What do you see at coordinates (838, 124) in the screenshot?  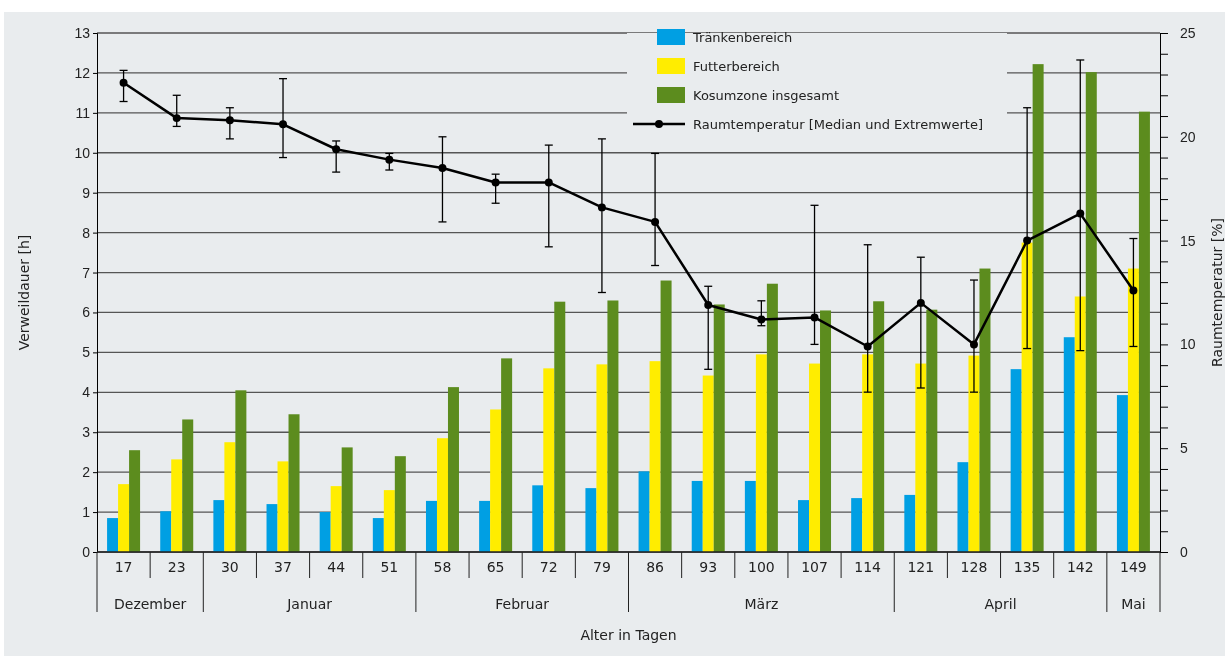 I see `legend-label: Raumtemperatur [Median und Extremwerte]` at bounding box center [838, 124].